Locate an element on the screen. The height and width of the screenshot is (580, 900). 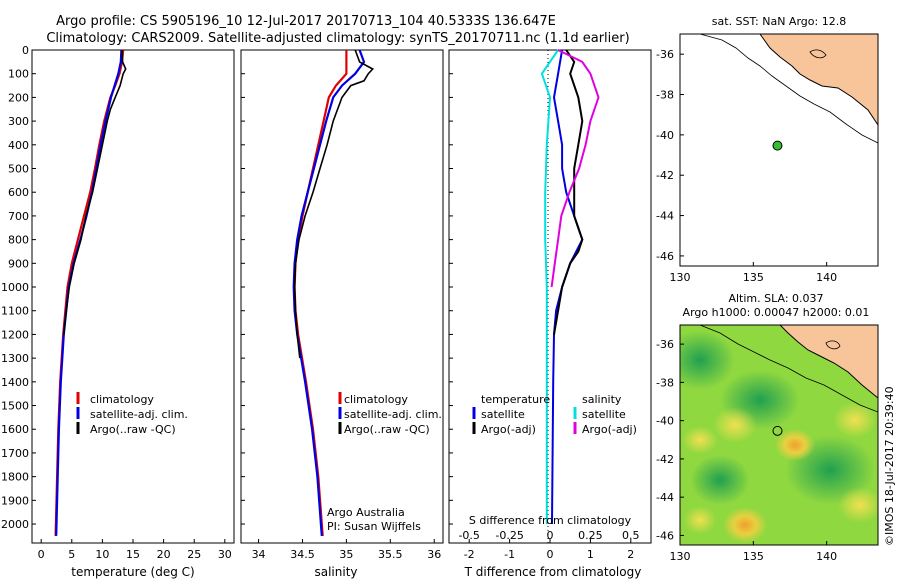
legend-t-argo-label: Argo(-adj) is located at coordinates (508, 429).